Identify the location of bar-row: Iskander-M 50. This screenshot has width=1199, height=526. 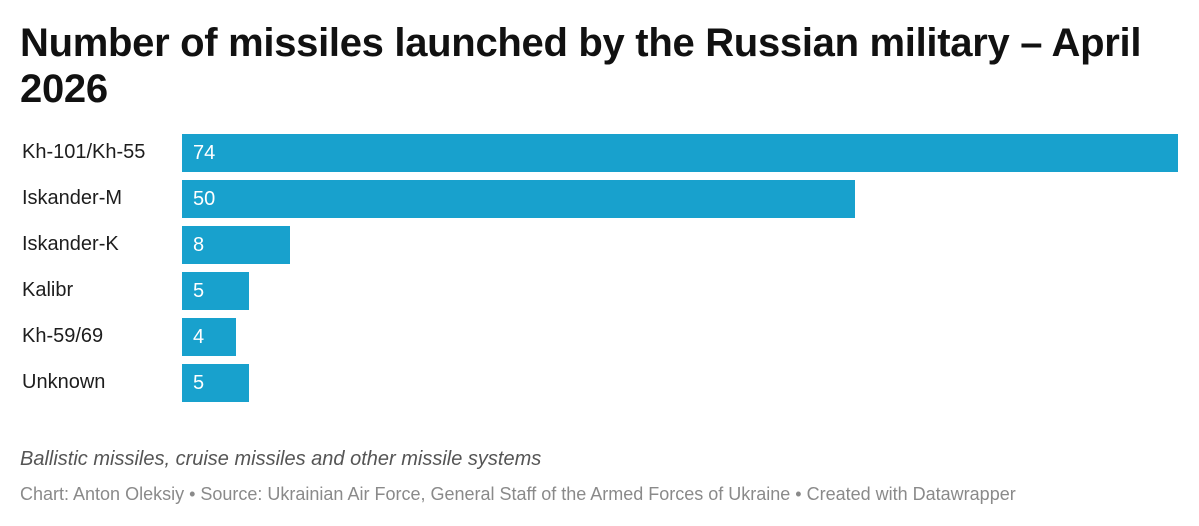
(599, 198).